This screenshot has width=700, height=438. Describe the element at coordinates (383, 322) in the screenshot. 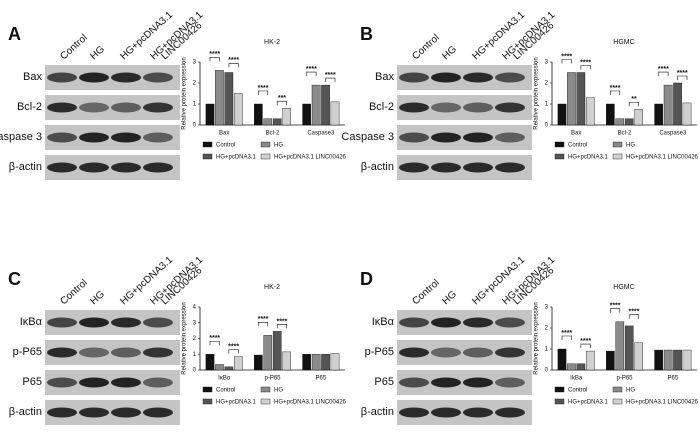

I see `blot-label: IκBα` at that location.